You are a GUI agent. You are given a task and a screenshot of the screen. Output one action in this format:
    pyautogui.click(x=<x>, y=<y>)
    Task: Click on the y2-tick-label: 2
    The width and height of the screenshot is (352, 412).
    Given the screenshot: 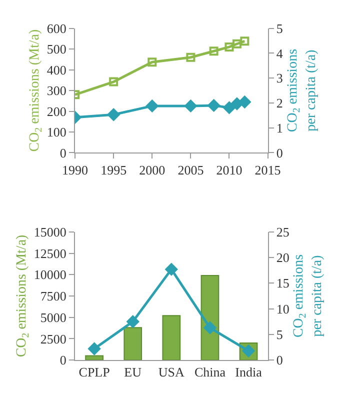 What is the action you would take?
    pyautogui.click(x=279, y=103)
    